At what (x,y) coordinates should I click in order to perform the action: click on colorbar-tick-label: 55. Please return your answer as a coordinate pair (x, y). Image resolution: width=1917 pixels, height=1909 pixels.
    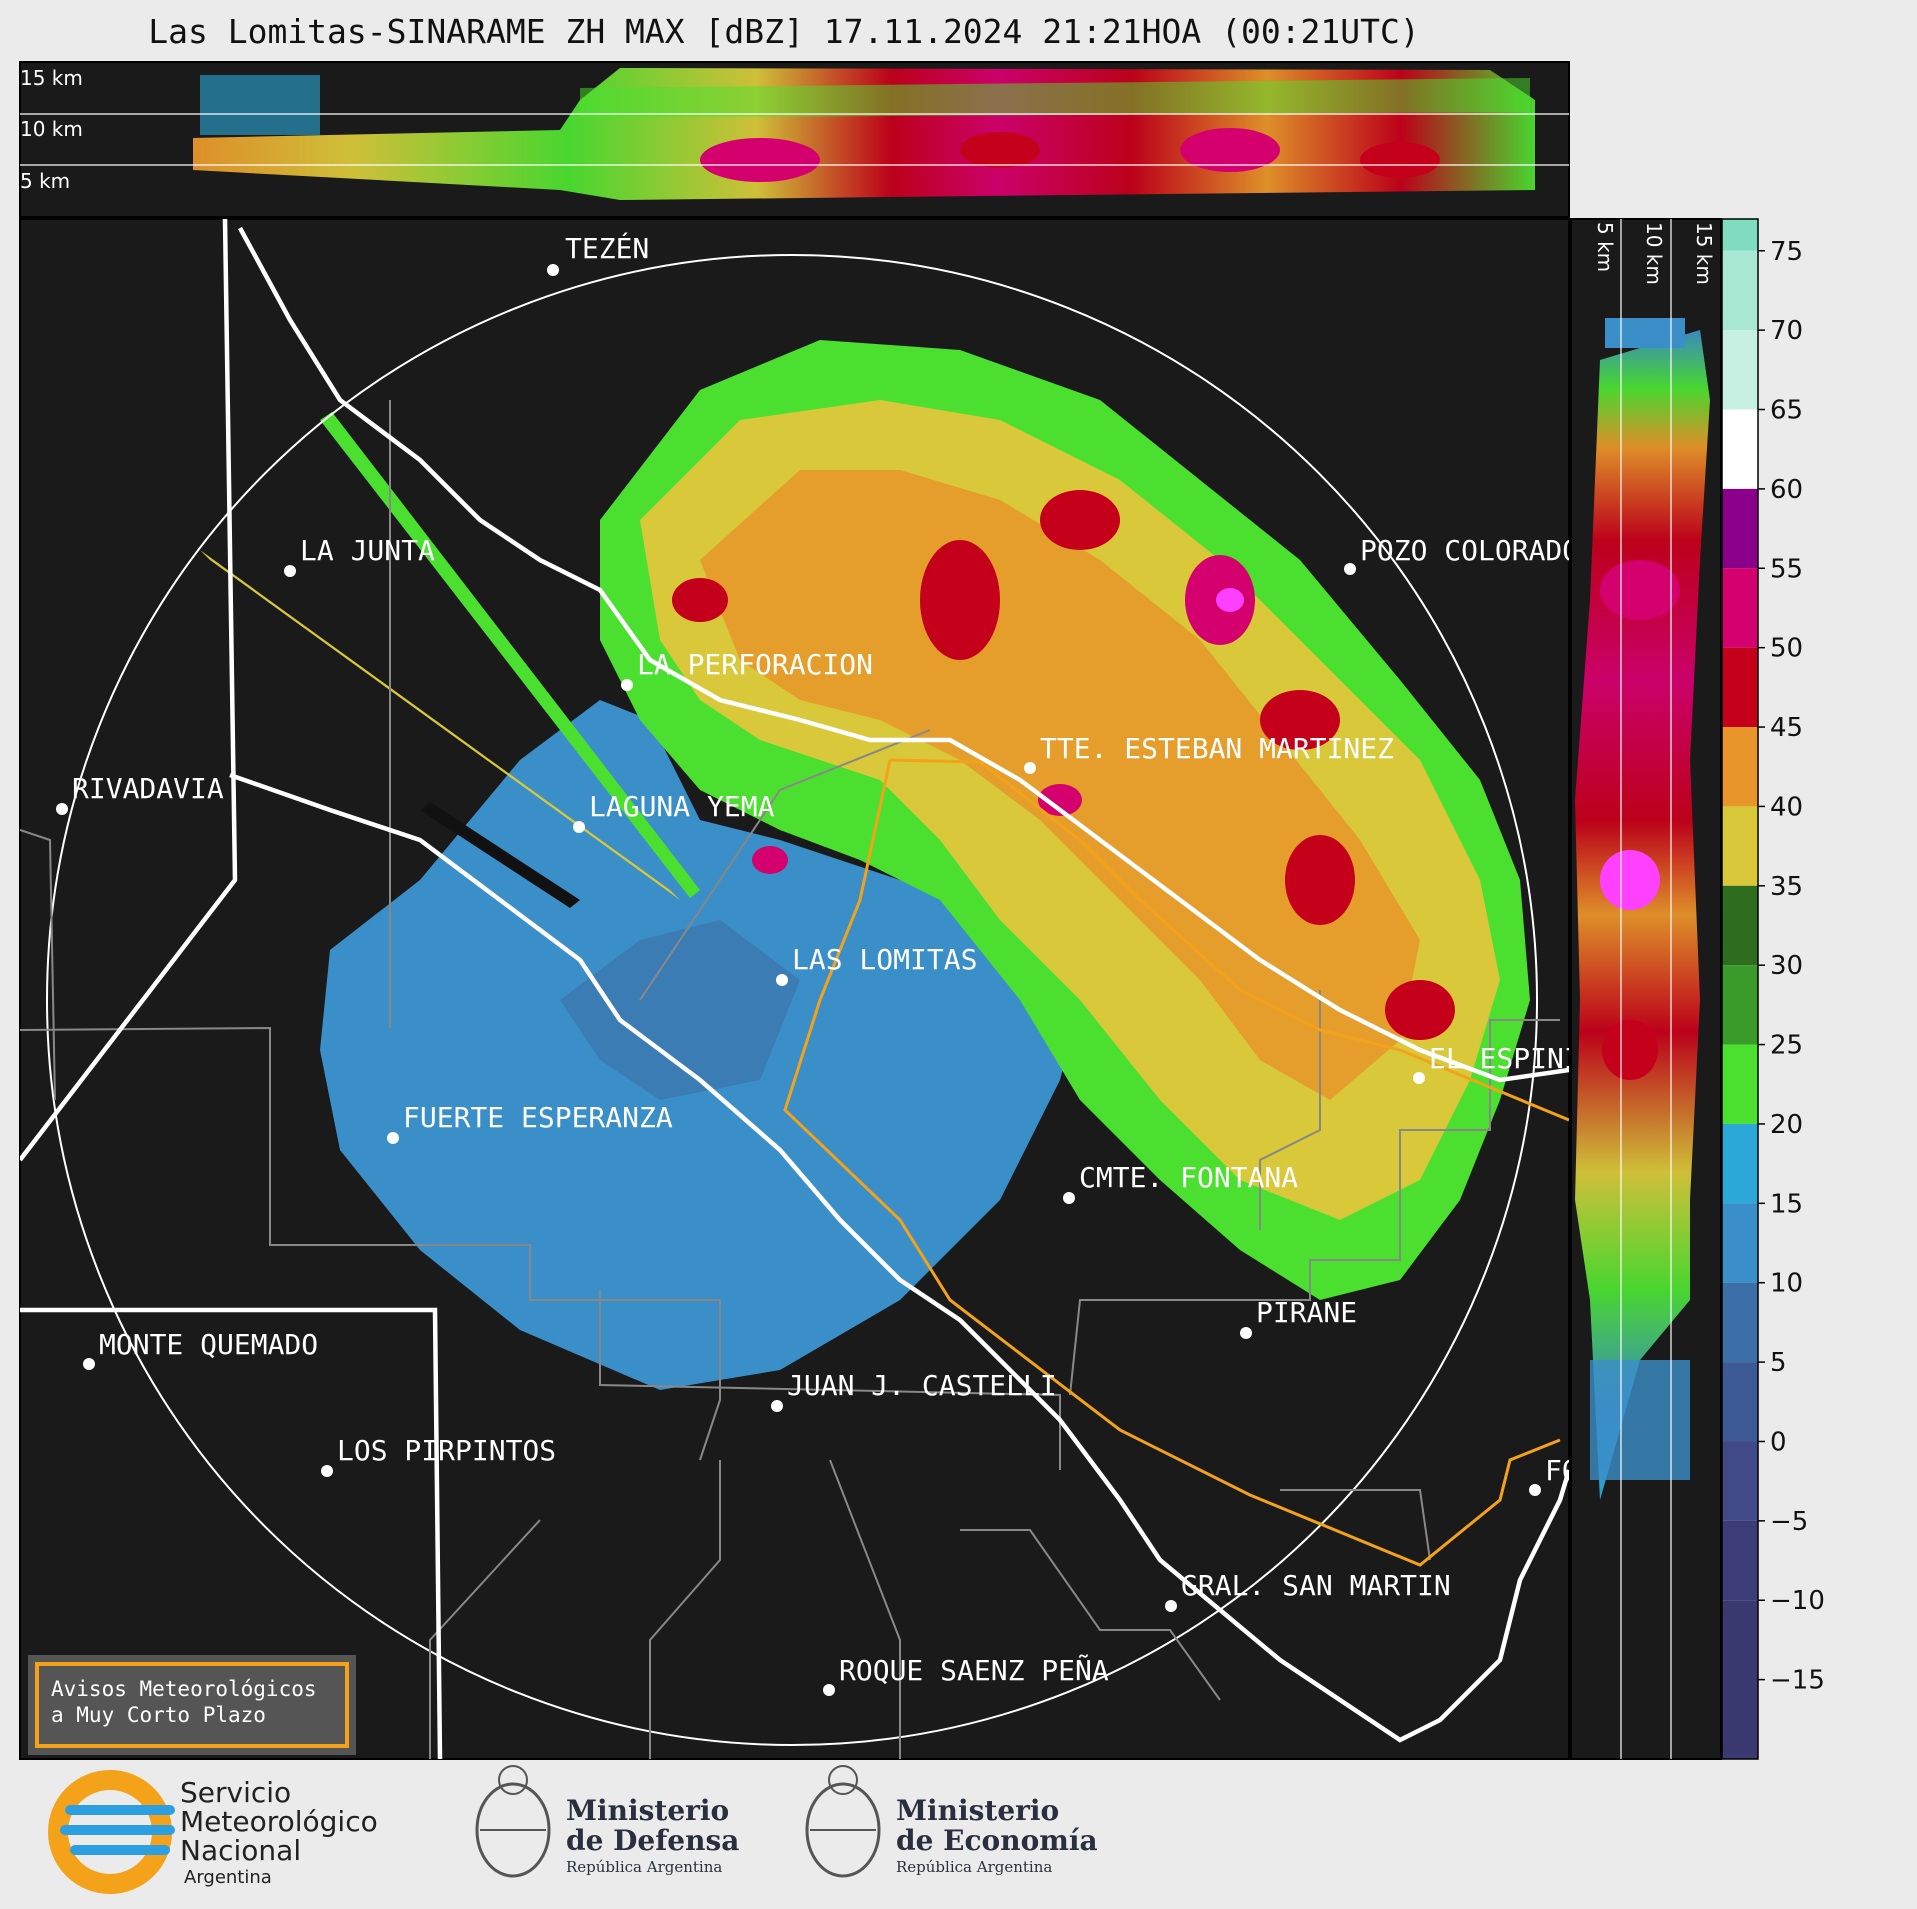
    Looking at the image, I should click on (1786, 569).